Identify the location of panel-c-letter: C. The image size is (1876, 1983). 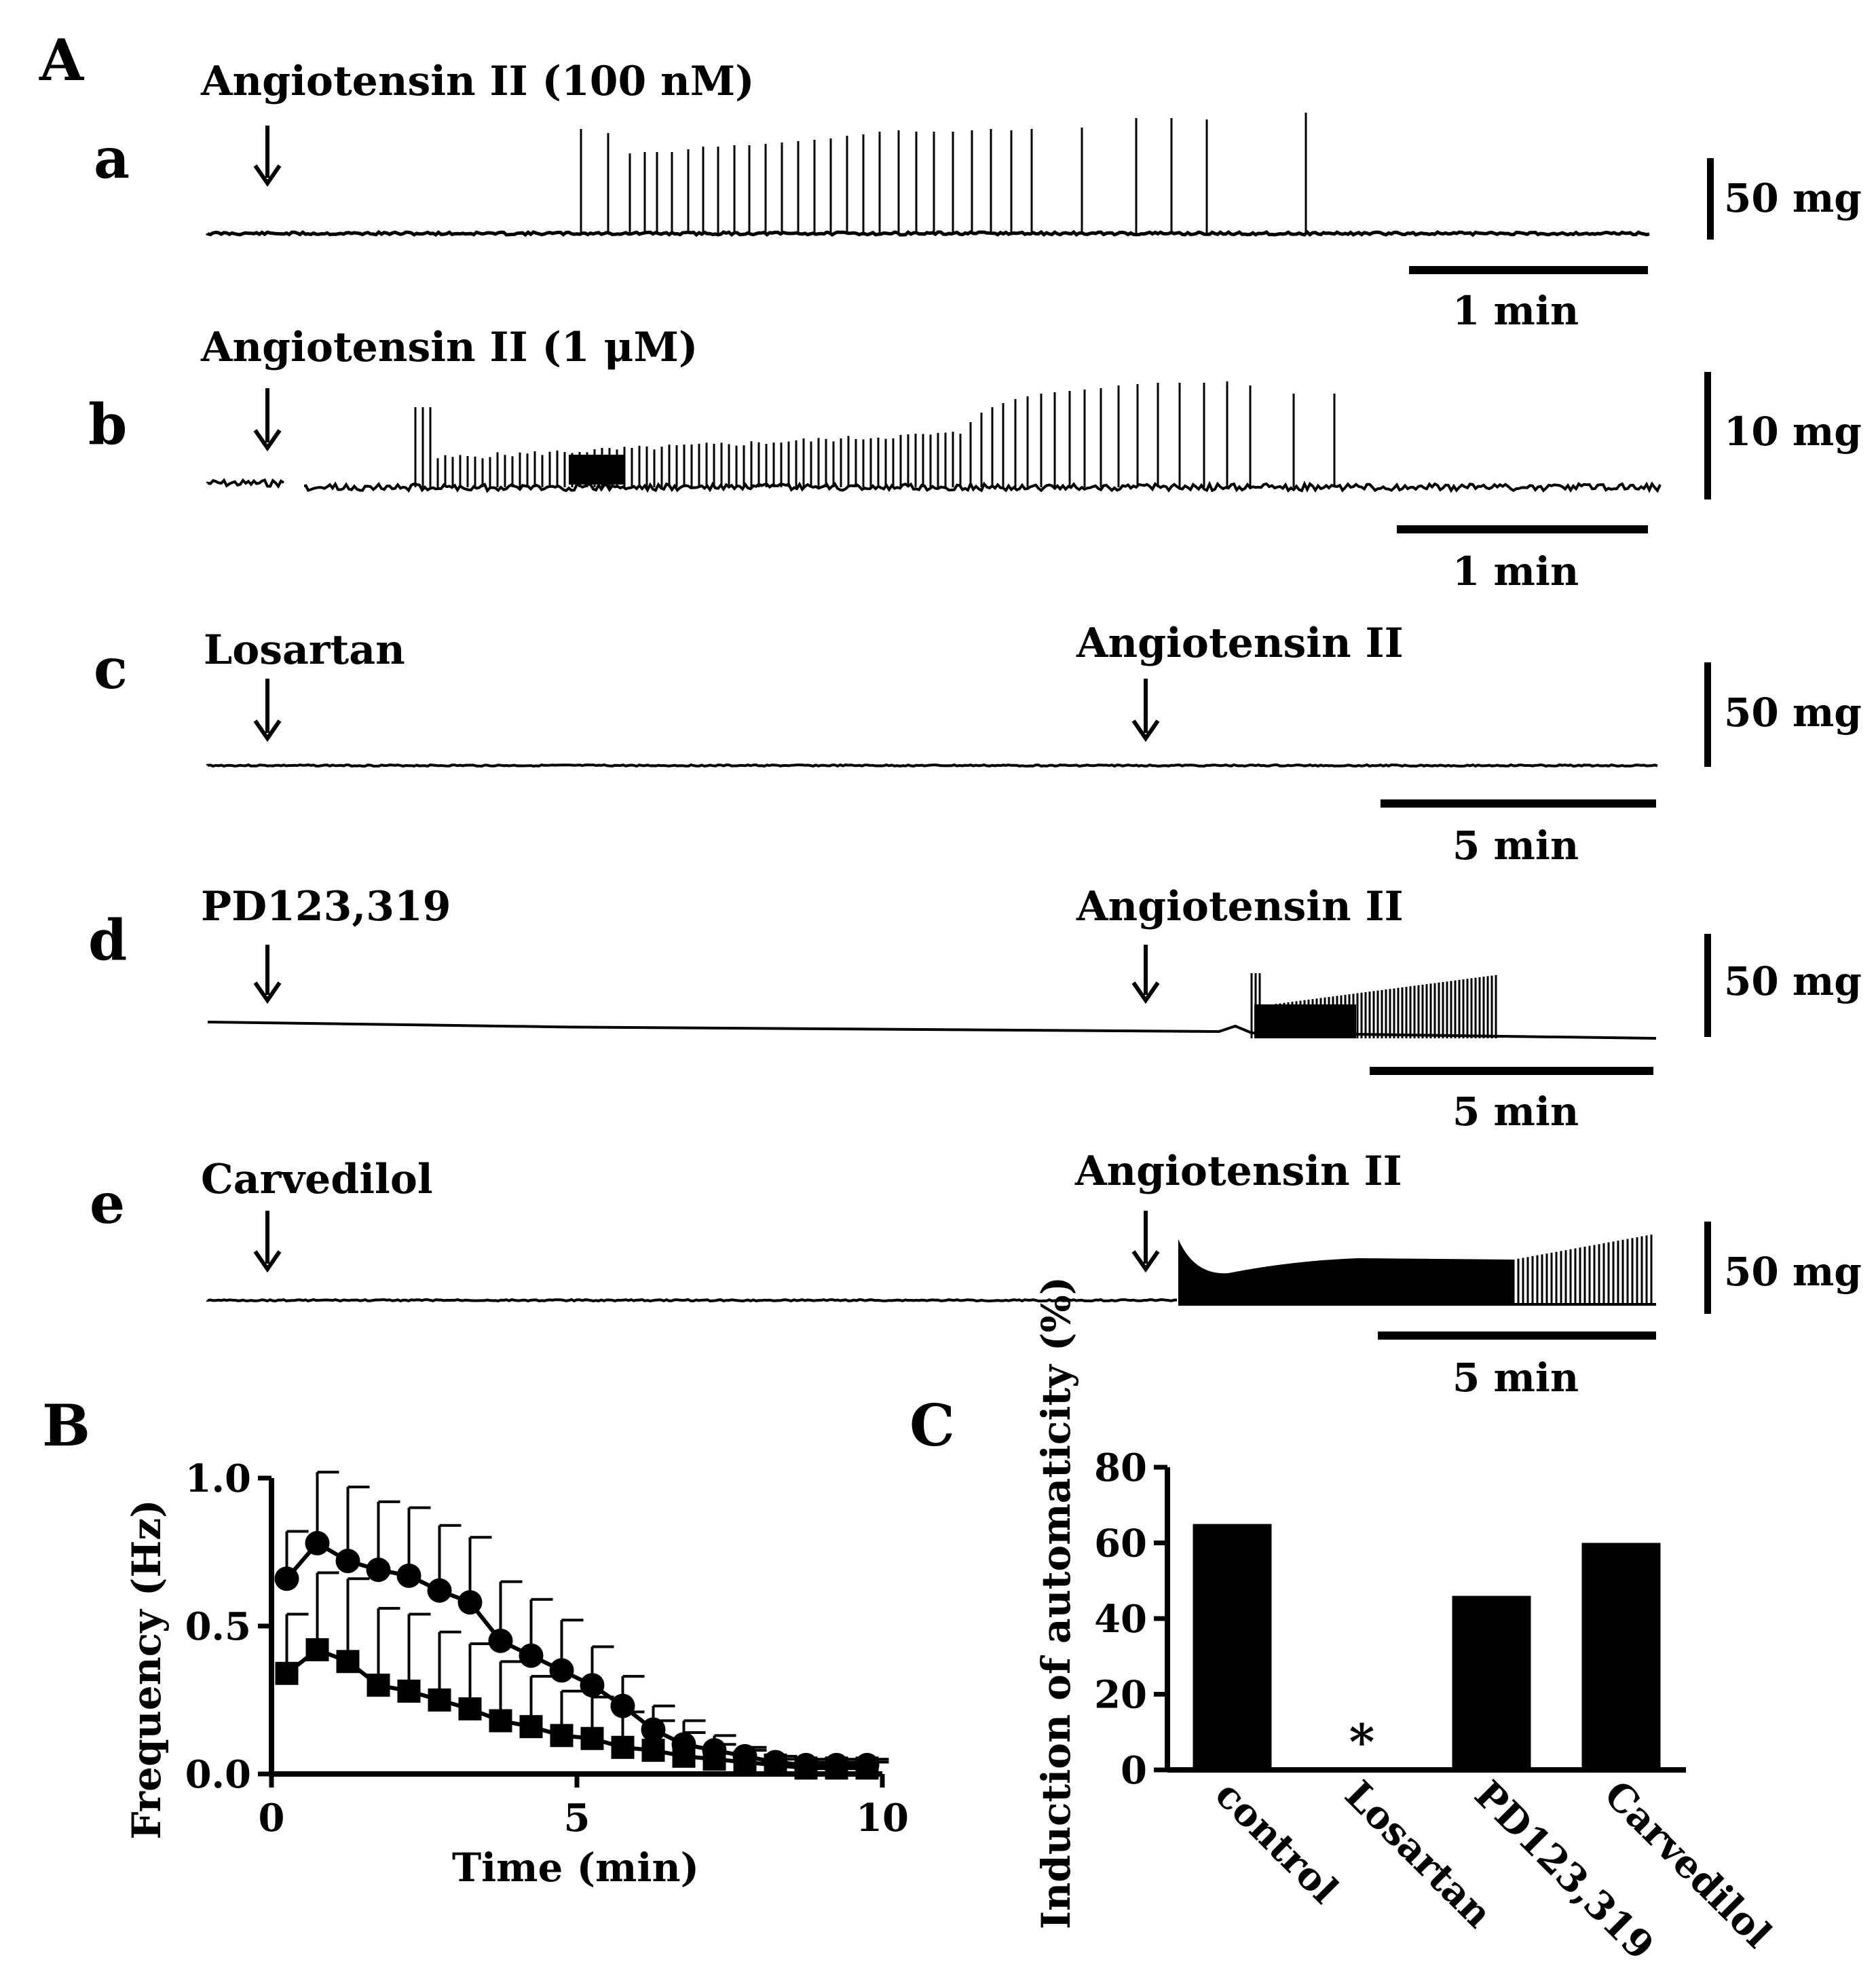
(932, 1425).